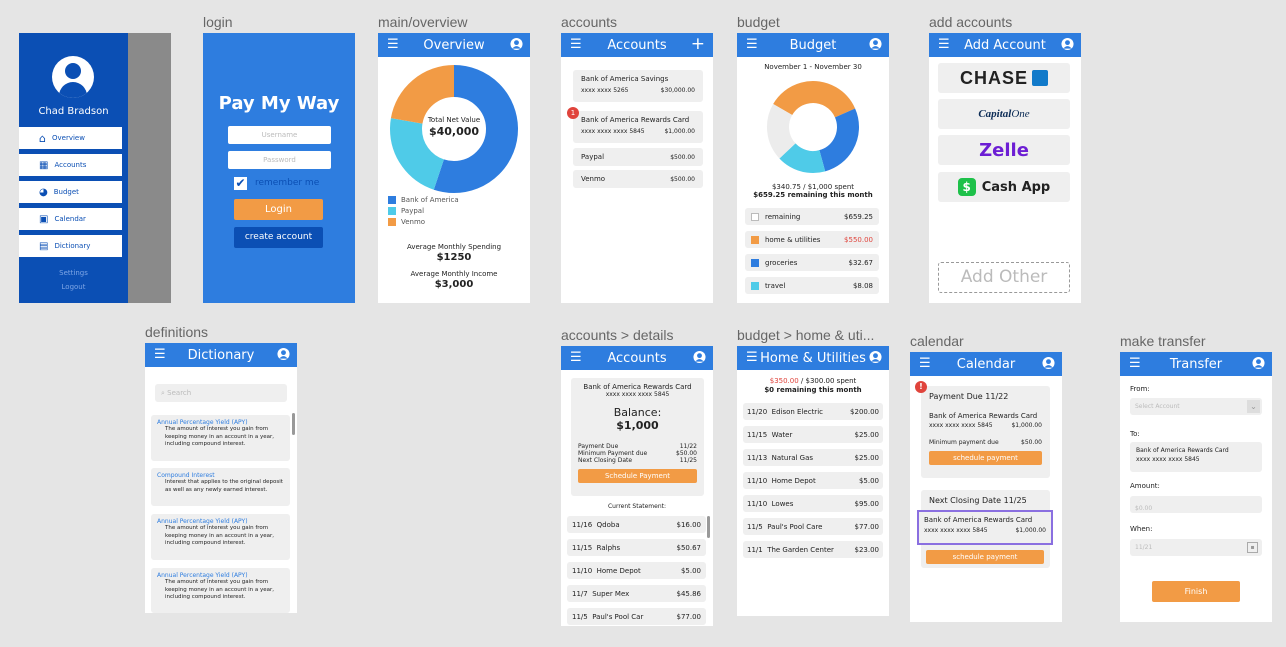 This screenshot has height=647, width=1286. What do you see at coordinates (921, 387) in the screenshot?
I see `alert-badge: !` at bounding box center [921, 387].